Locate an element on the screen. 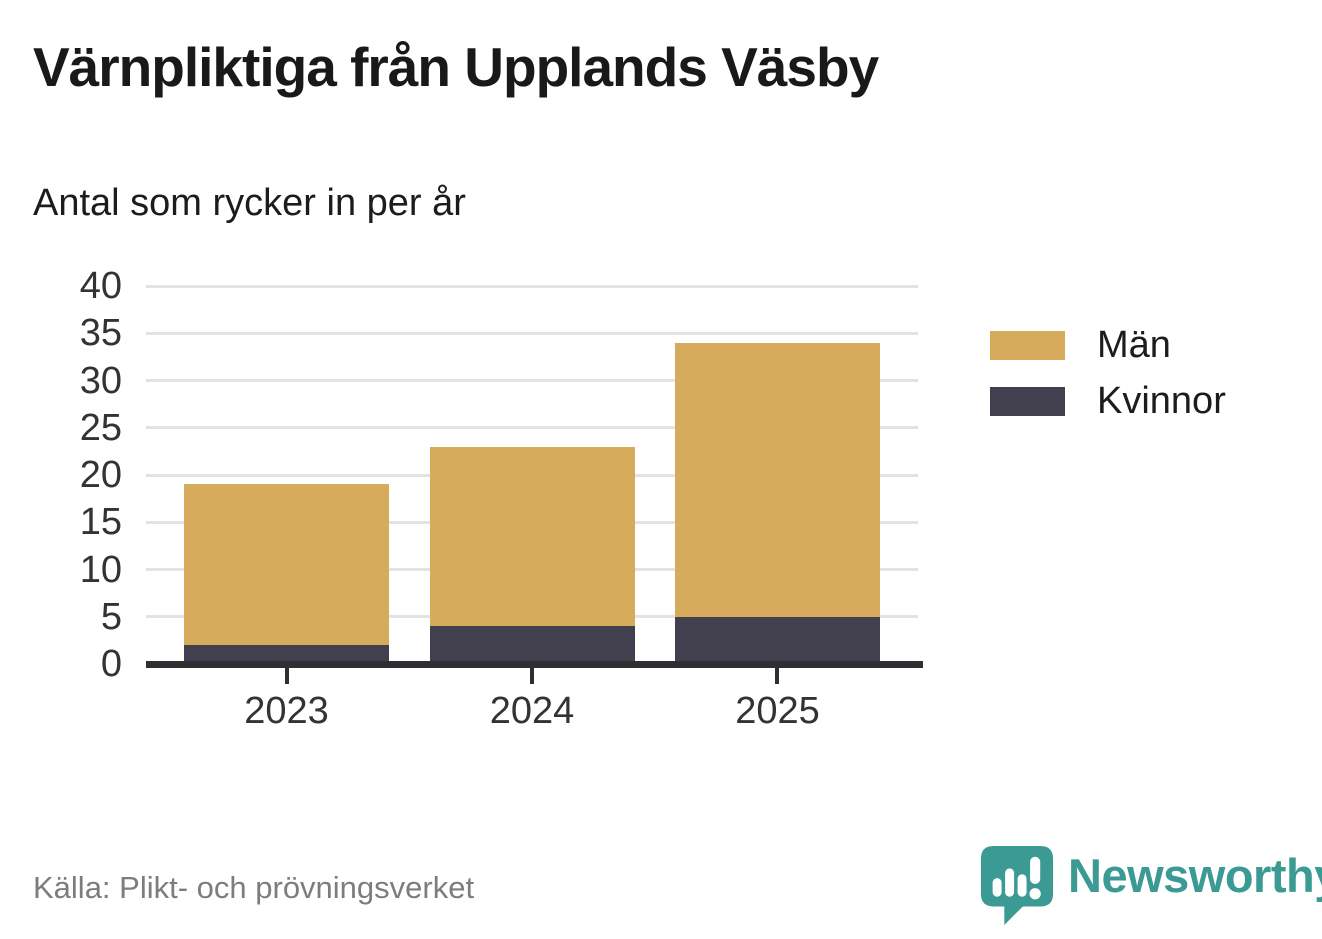 Image resolution: width=1322 pixels, height=939 pixels. y-tick-label-30: 30 is located at coordinates (100, 380).